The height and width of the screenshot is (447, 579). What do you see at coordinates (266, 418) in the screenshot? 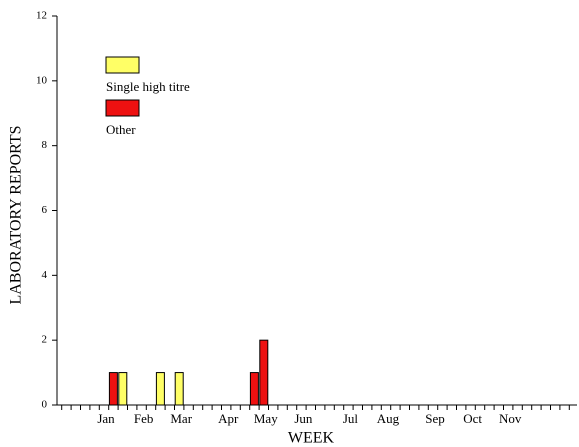
I see `x-tick-label: May` at bounding box center [266, 418].